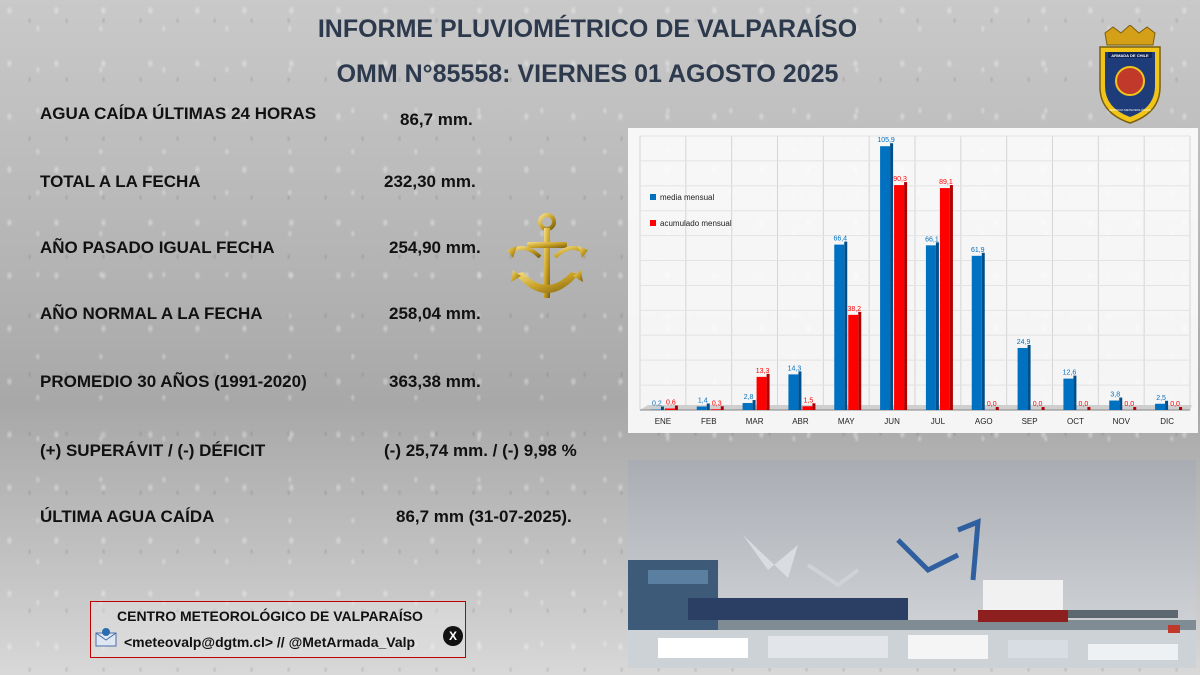 This screenshot has width=1200, height=675. I want to click on data-label: 66,1, so click(932, 239).